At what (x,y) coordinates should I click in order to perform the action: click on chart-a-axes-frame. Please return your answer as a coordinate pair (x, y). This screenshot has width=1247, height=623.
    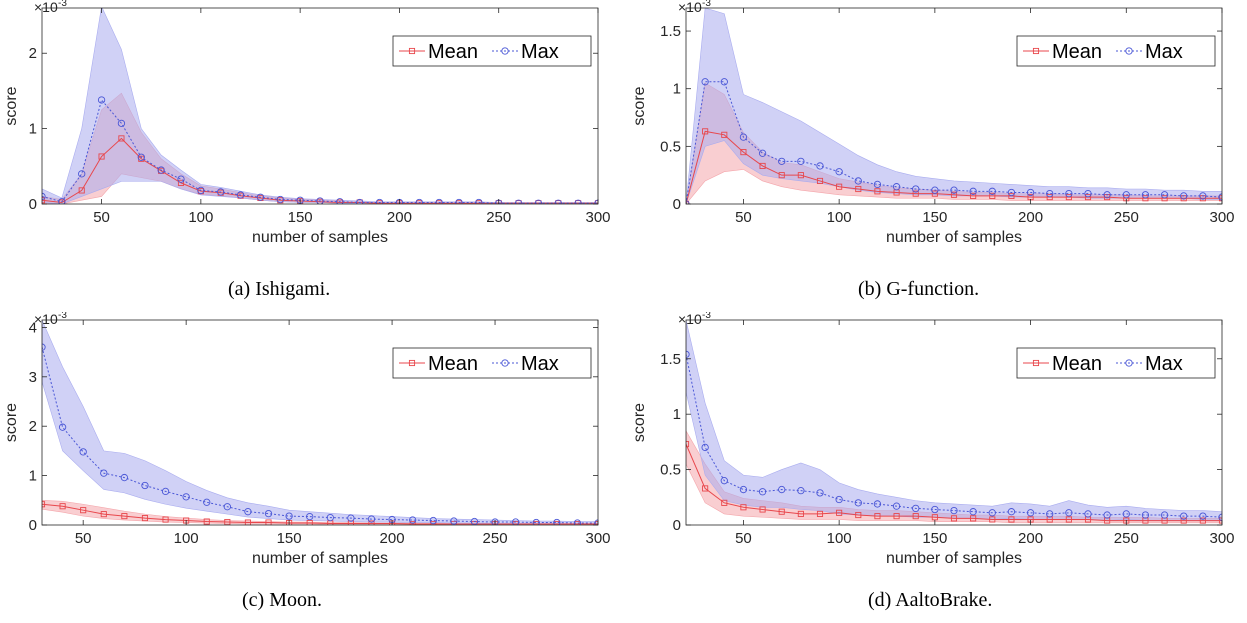
    Looking at the image, I should click on (320, 106).